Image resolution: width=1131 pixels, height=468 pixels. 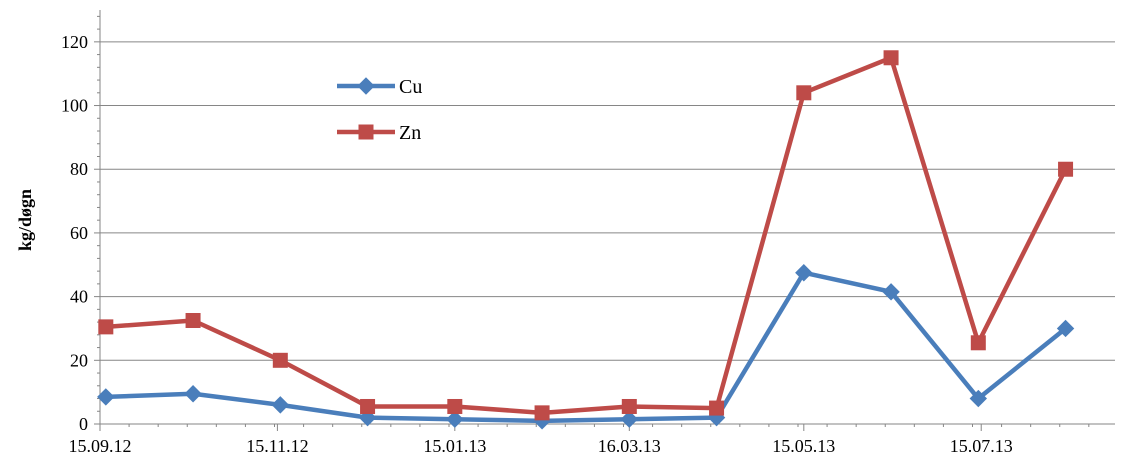 I want to click on y-tick-label: 100, so click(x=74, y=106).